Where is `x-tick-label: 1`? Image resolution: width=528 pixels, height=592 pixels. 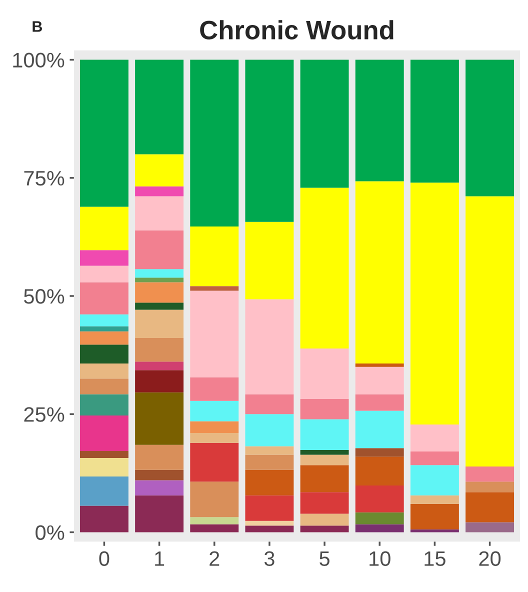
x-tick-label: 1 is located at coordinates (159, 558).